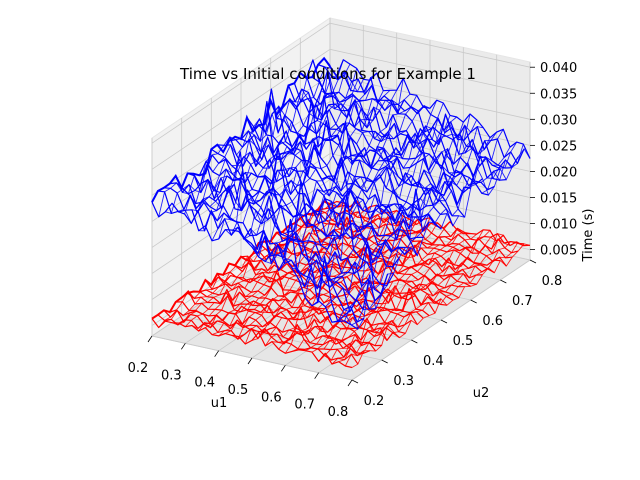 Image resolution: width=640 pixels, height=480 pixels. Describe the element at coordinates (271, 397) in the screenshot. I see `x-tick-label: 0.6` at that location.